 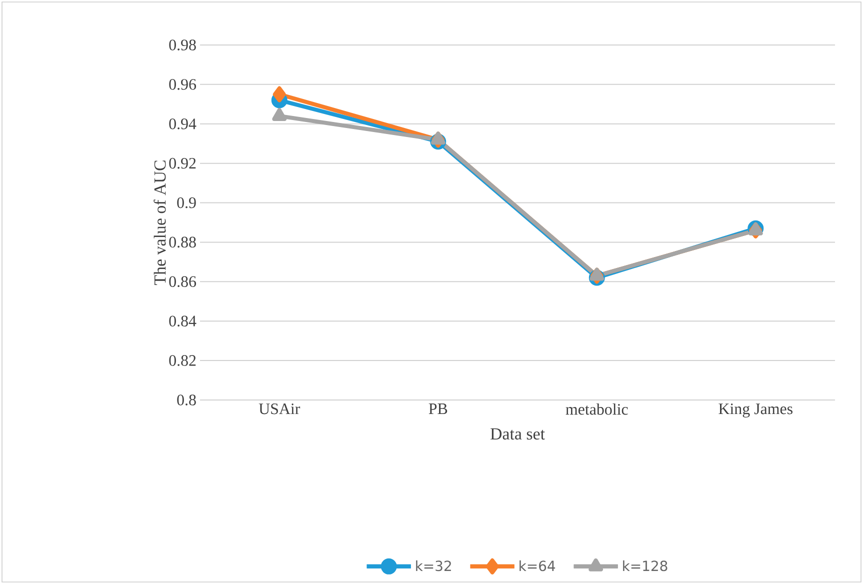 I want to click on x-tick-label: King James, so click(x=755, y=411).